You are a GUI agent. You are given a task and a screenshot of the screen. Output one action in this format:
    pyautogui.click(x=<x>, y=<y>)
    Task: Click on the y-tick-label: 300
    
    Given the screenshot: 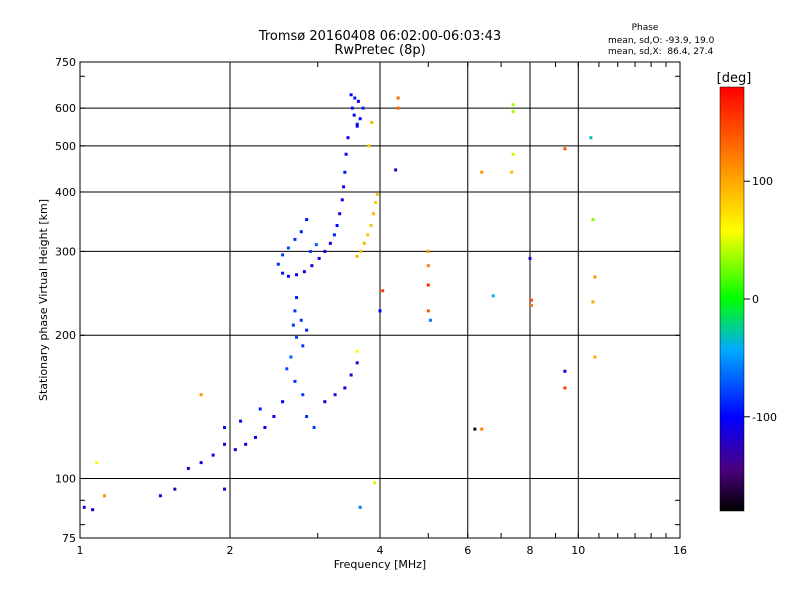 What is the action you would take?
    pyautogui.click(x=65, y=251)
    